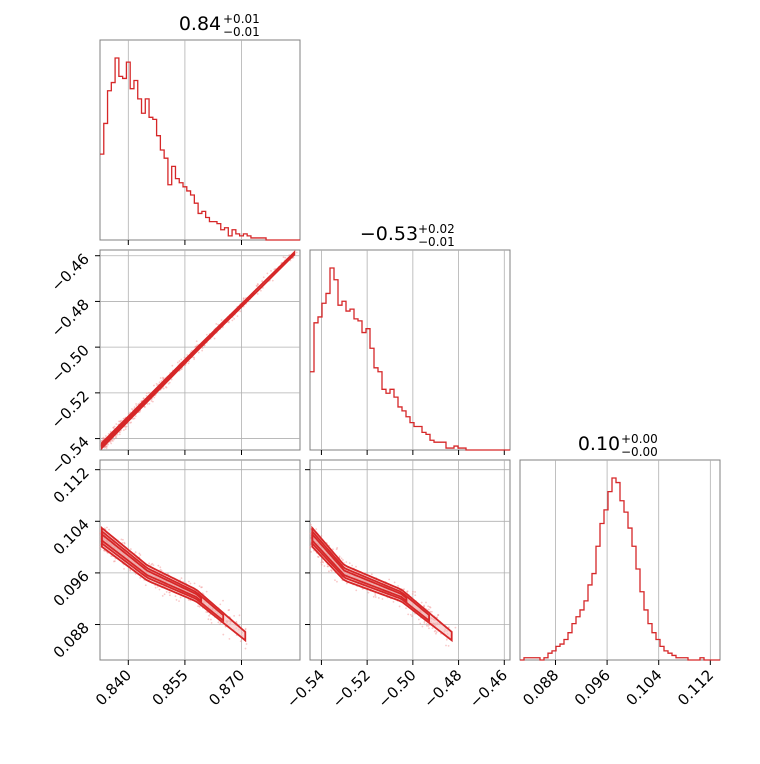  Describe the element at coordinates (71, 588) in the screenshot. I see `tick-label-y: 0.096` at that location.